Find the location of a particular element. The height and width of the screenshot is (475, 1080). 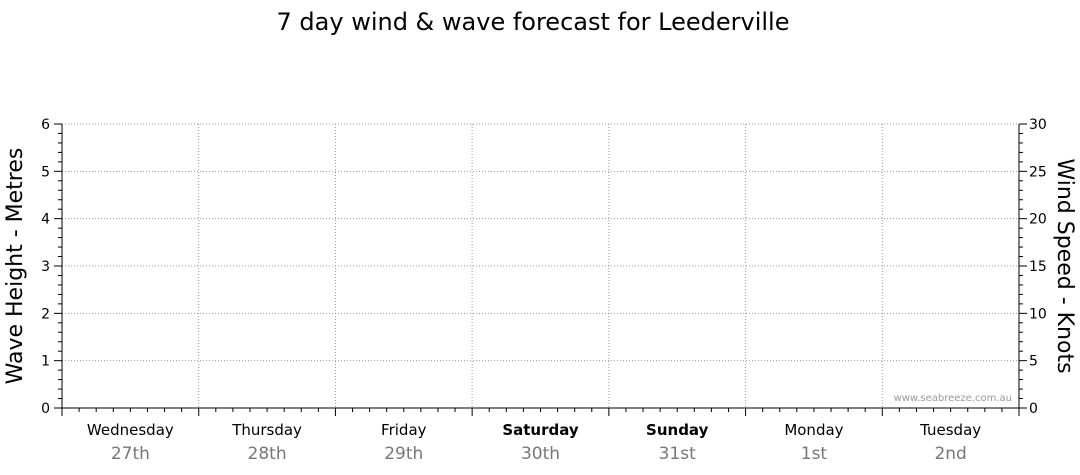

day-label: Sunday is located at coordinates (677, 430).